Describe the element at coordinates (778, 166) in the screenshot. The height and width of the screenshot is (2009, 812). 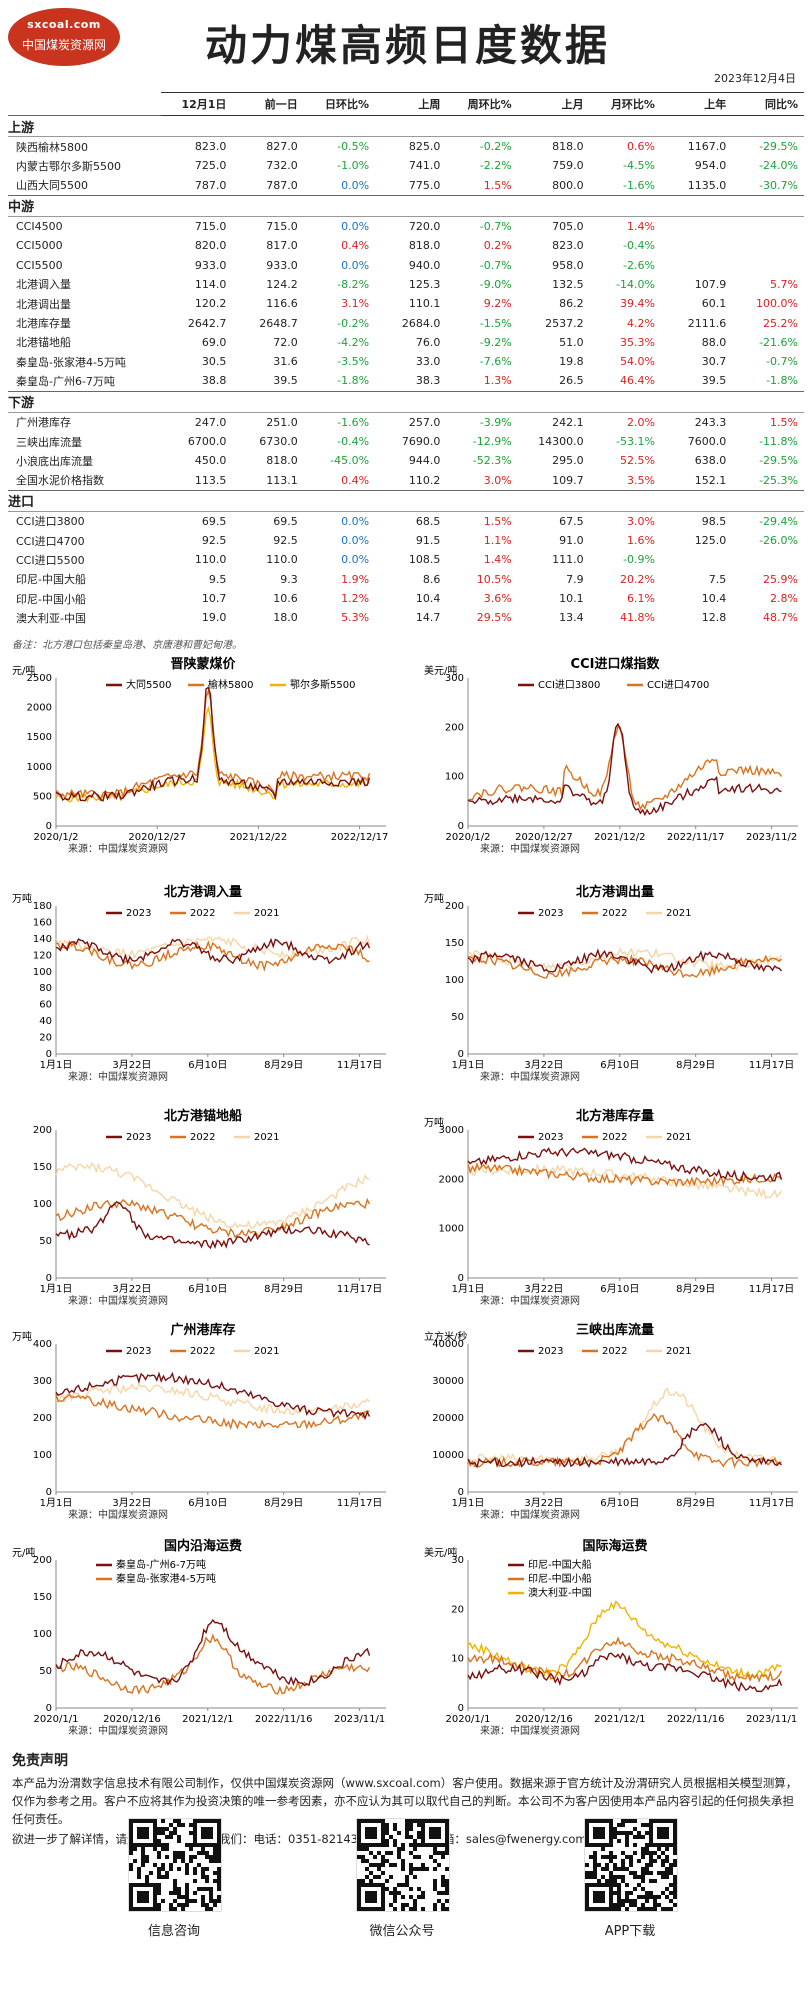
I see `cell-value: -24.0%` at that location.